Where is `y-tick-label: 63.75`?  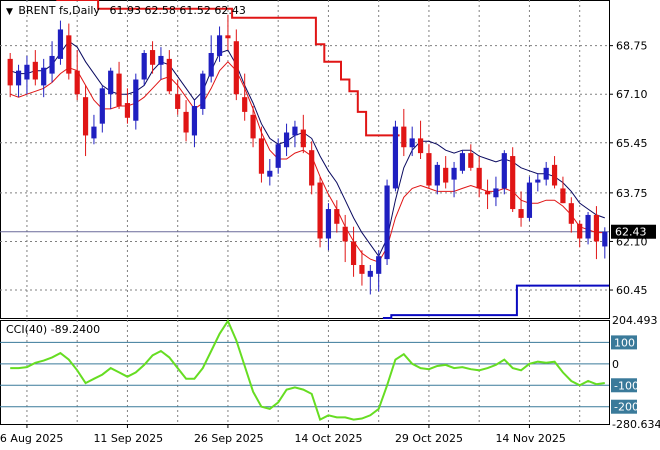 y-tick-label: 63.75 is located at coordinates (632, 193).